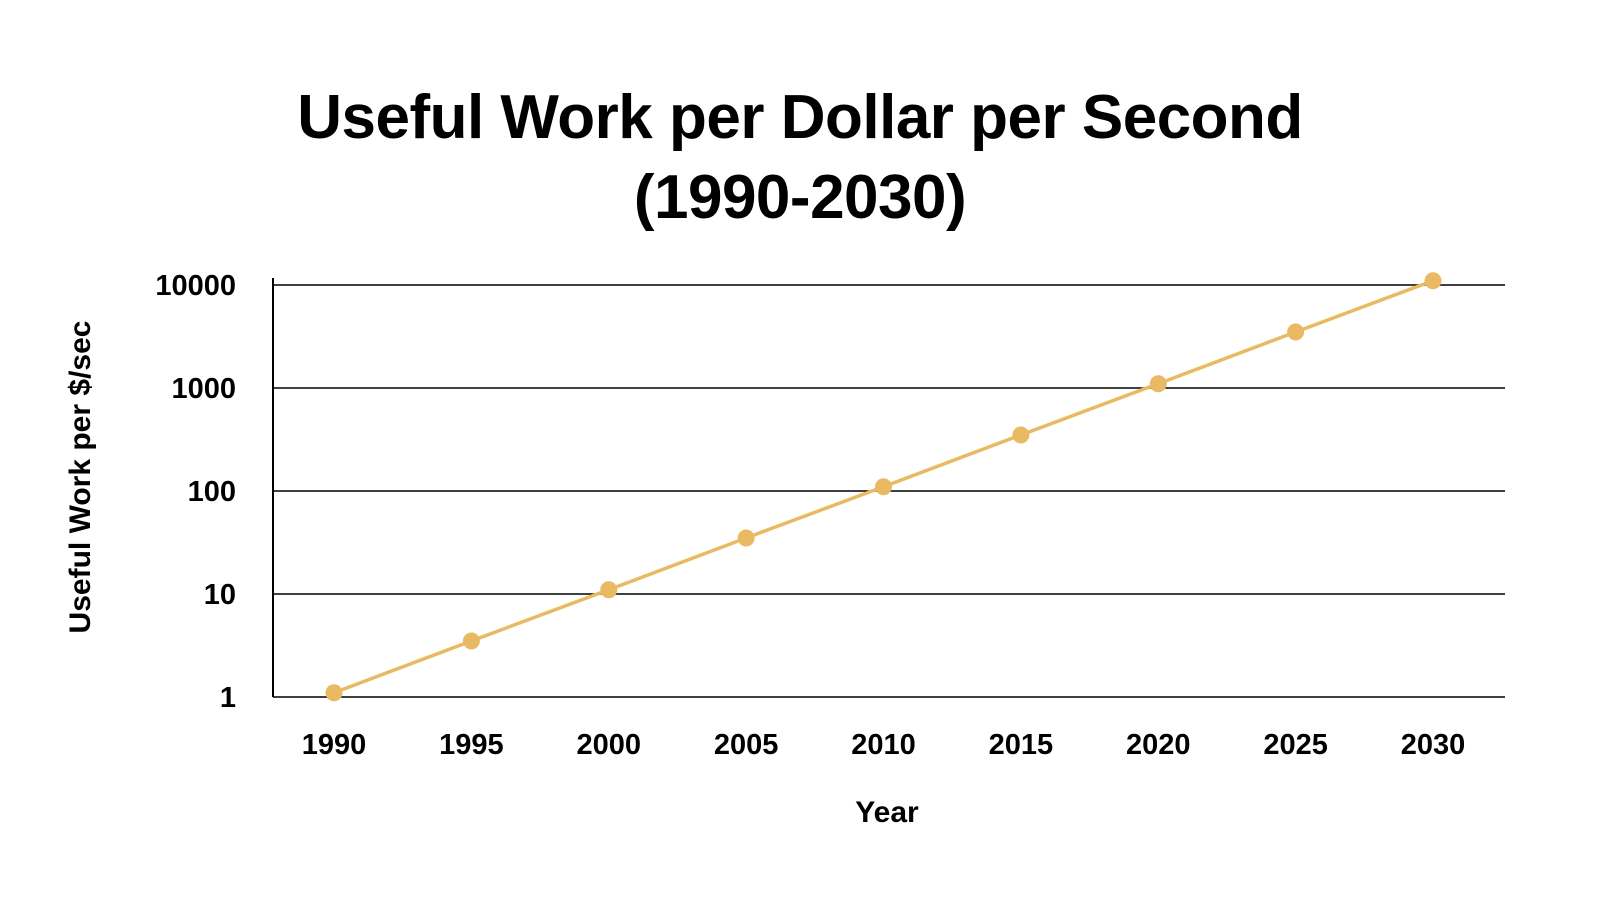 The height and width of the screenshot is (898, 1600). Describe the element at coordinates (1433, 745) in the screenshot. I see `x-tick-label: 2030` at that location.